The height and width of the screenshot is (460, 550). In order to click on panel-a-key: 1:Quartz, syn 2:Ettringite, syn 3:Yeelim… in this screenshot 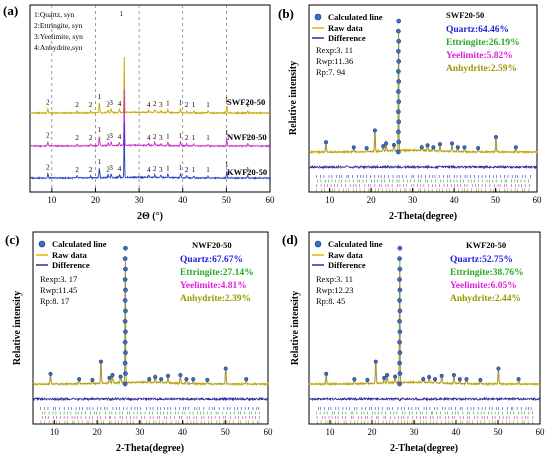, I will do `click(58, 31)`.